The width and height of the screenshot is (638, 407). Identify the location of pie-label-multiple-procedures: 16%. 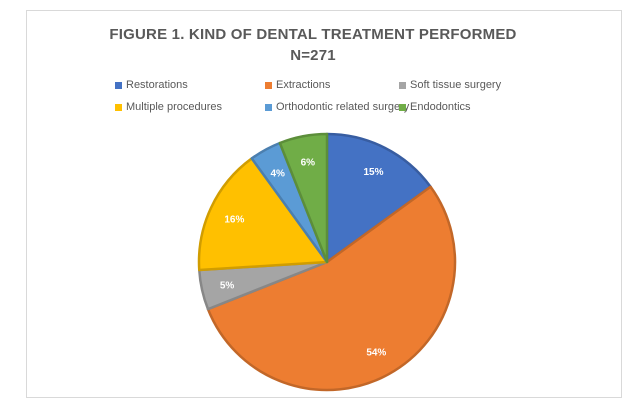
(234, 219).